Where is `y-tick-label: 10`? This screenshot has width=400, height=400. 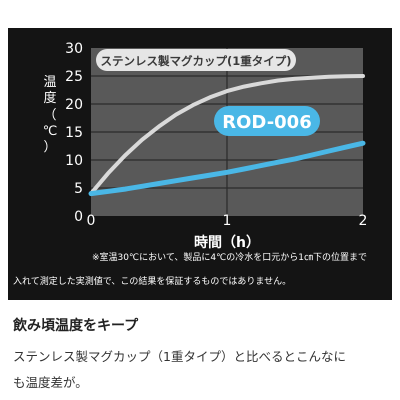 y-tick-label: 10 is located at coordinates (74, 161).